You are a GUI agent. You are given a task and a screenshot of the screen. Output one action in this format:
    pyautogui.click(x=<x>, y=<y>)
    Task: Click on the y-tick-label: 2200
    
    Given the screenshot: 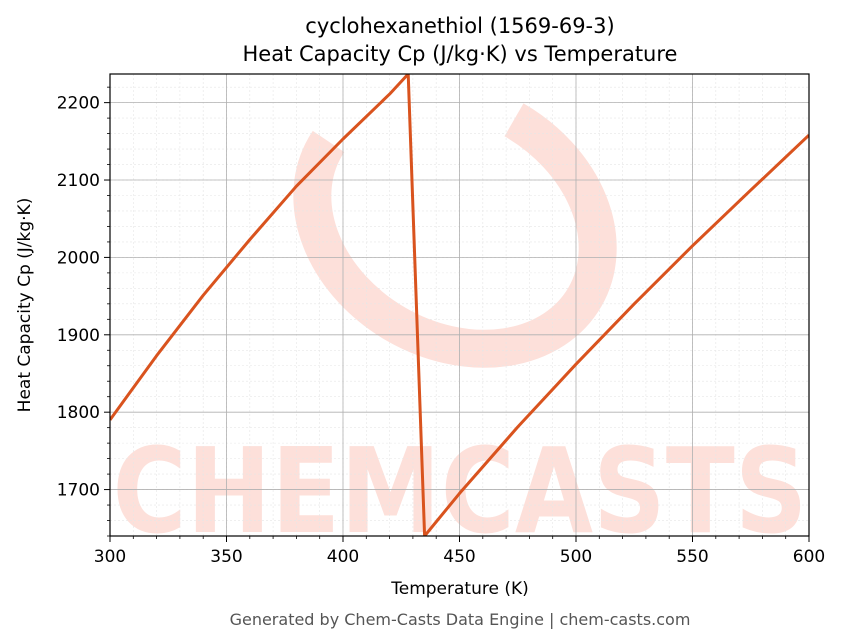 What is the action you would take?
    pyautogui.click(x=78, y=104)
    